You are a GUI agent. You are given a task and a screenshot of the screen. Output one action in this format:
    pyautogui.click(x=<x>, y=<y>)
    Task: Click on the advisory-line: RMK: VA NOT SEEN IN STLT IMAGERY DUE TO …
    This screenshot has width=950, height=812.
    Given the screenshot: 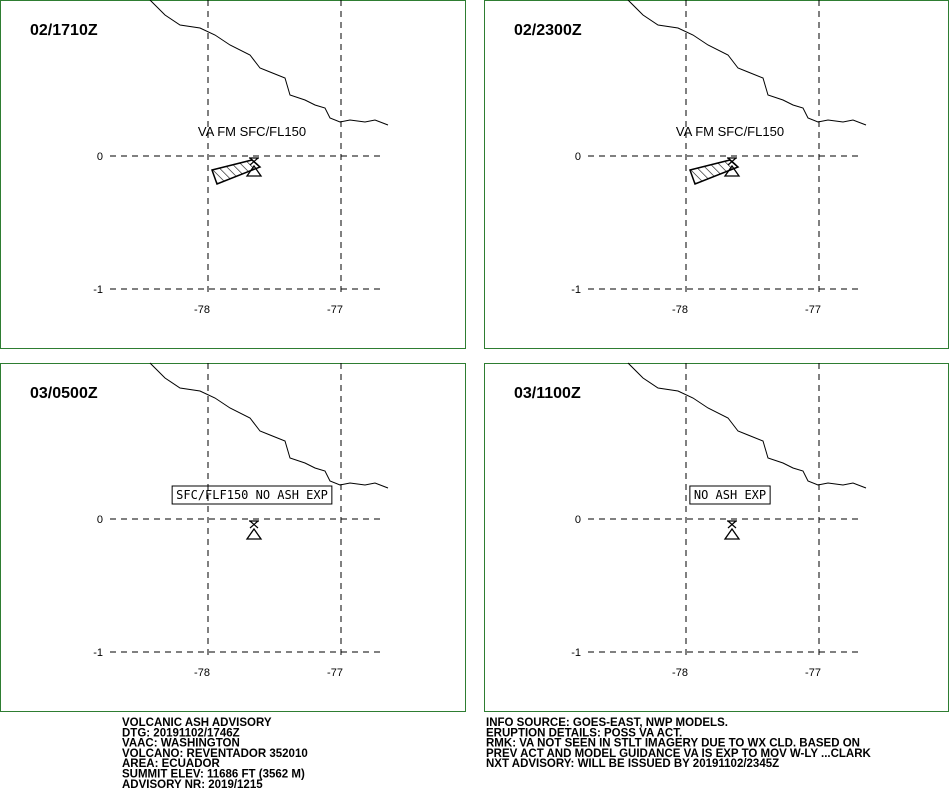 What is the action you would take?
    pyautogui.click(x=673, y=744)
    